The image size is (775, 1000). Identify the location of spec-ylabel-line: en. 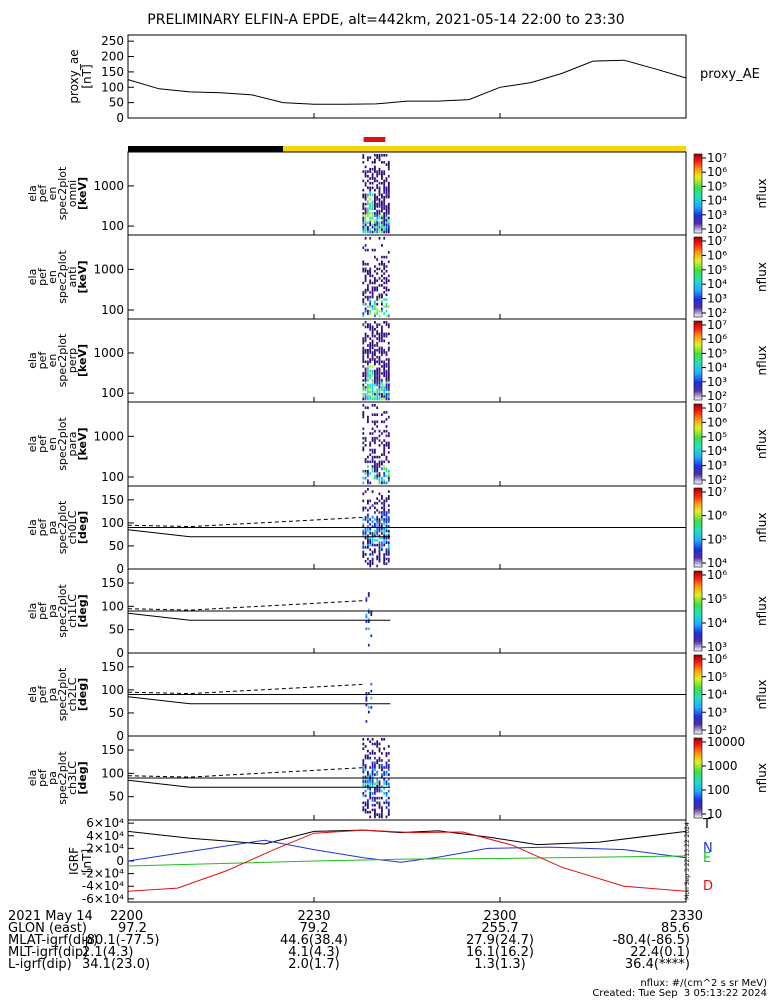
(52, 277).